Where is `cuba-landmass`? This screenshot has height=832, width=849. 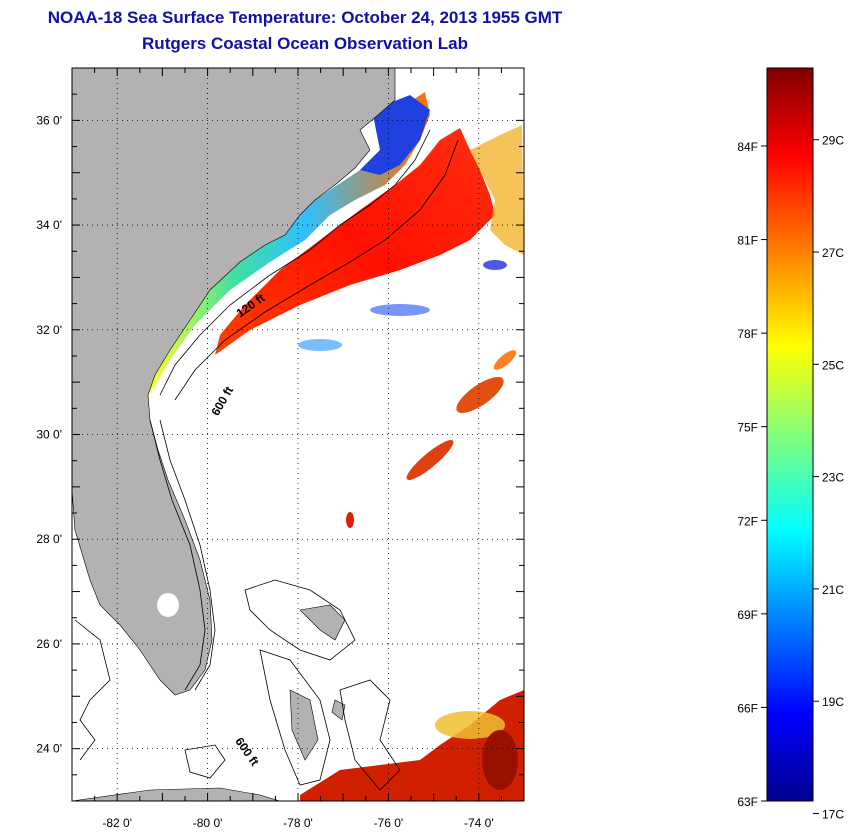
cuba-landmass is located at coordinates (176, 794).